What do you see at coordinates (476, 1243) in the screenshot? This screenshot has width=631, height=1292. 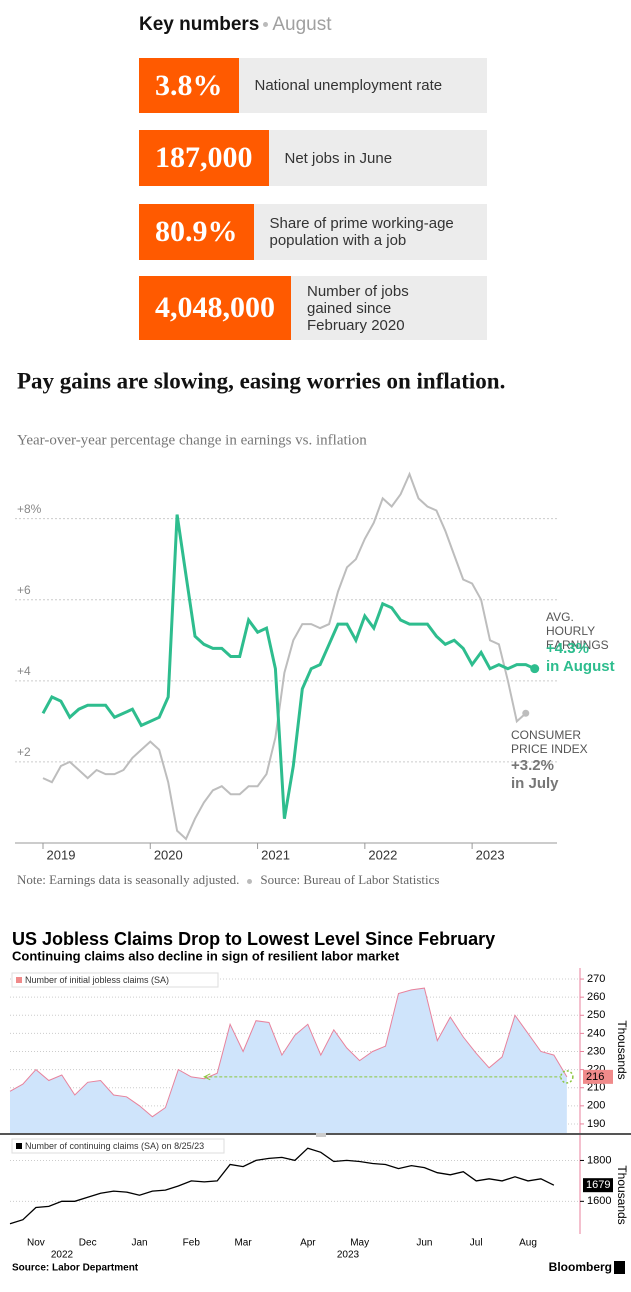 I see `x-tick-label: Jul` at bounding box center [476, 1243].